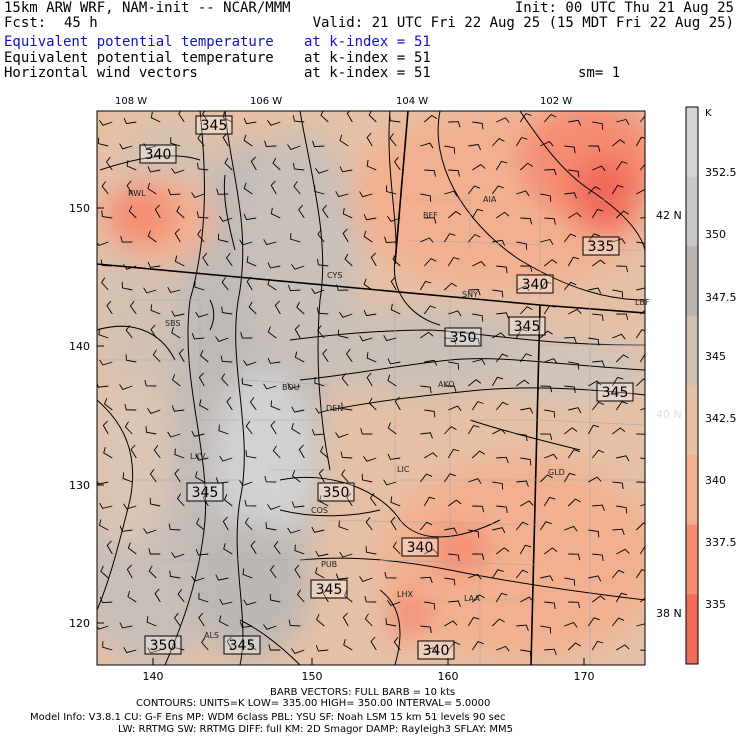 The width and height of the screenshot is (740, 740). I want to click on colorbar-label: 342.5, so click(721, 418).